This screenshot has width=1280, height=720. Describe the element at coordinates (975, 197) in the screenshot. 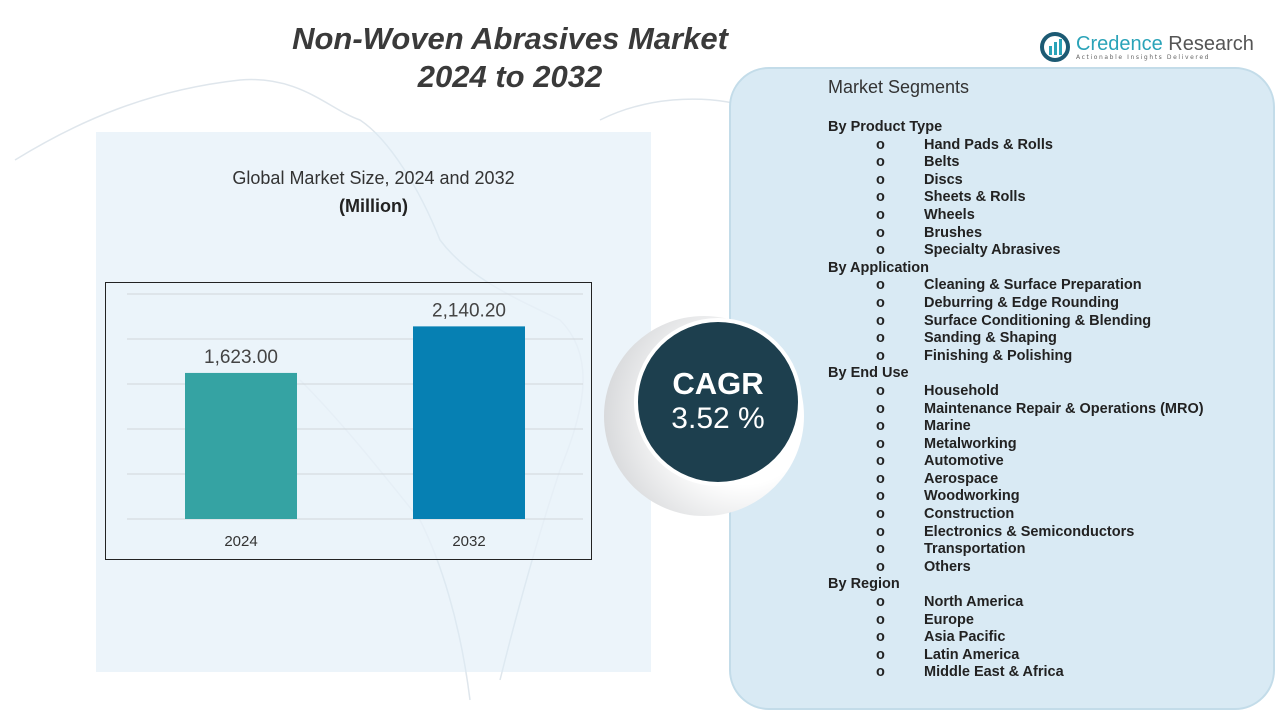

I see `segment-item-label: Sheets & Rolls` at that location.